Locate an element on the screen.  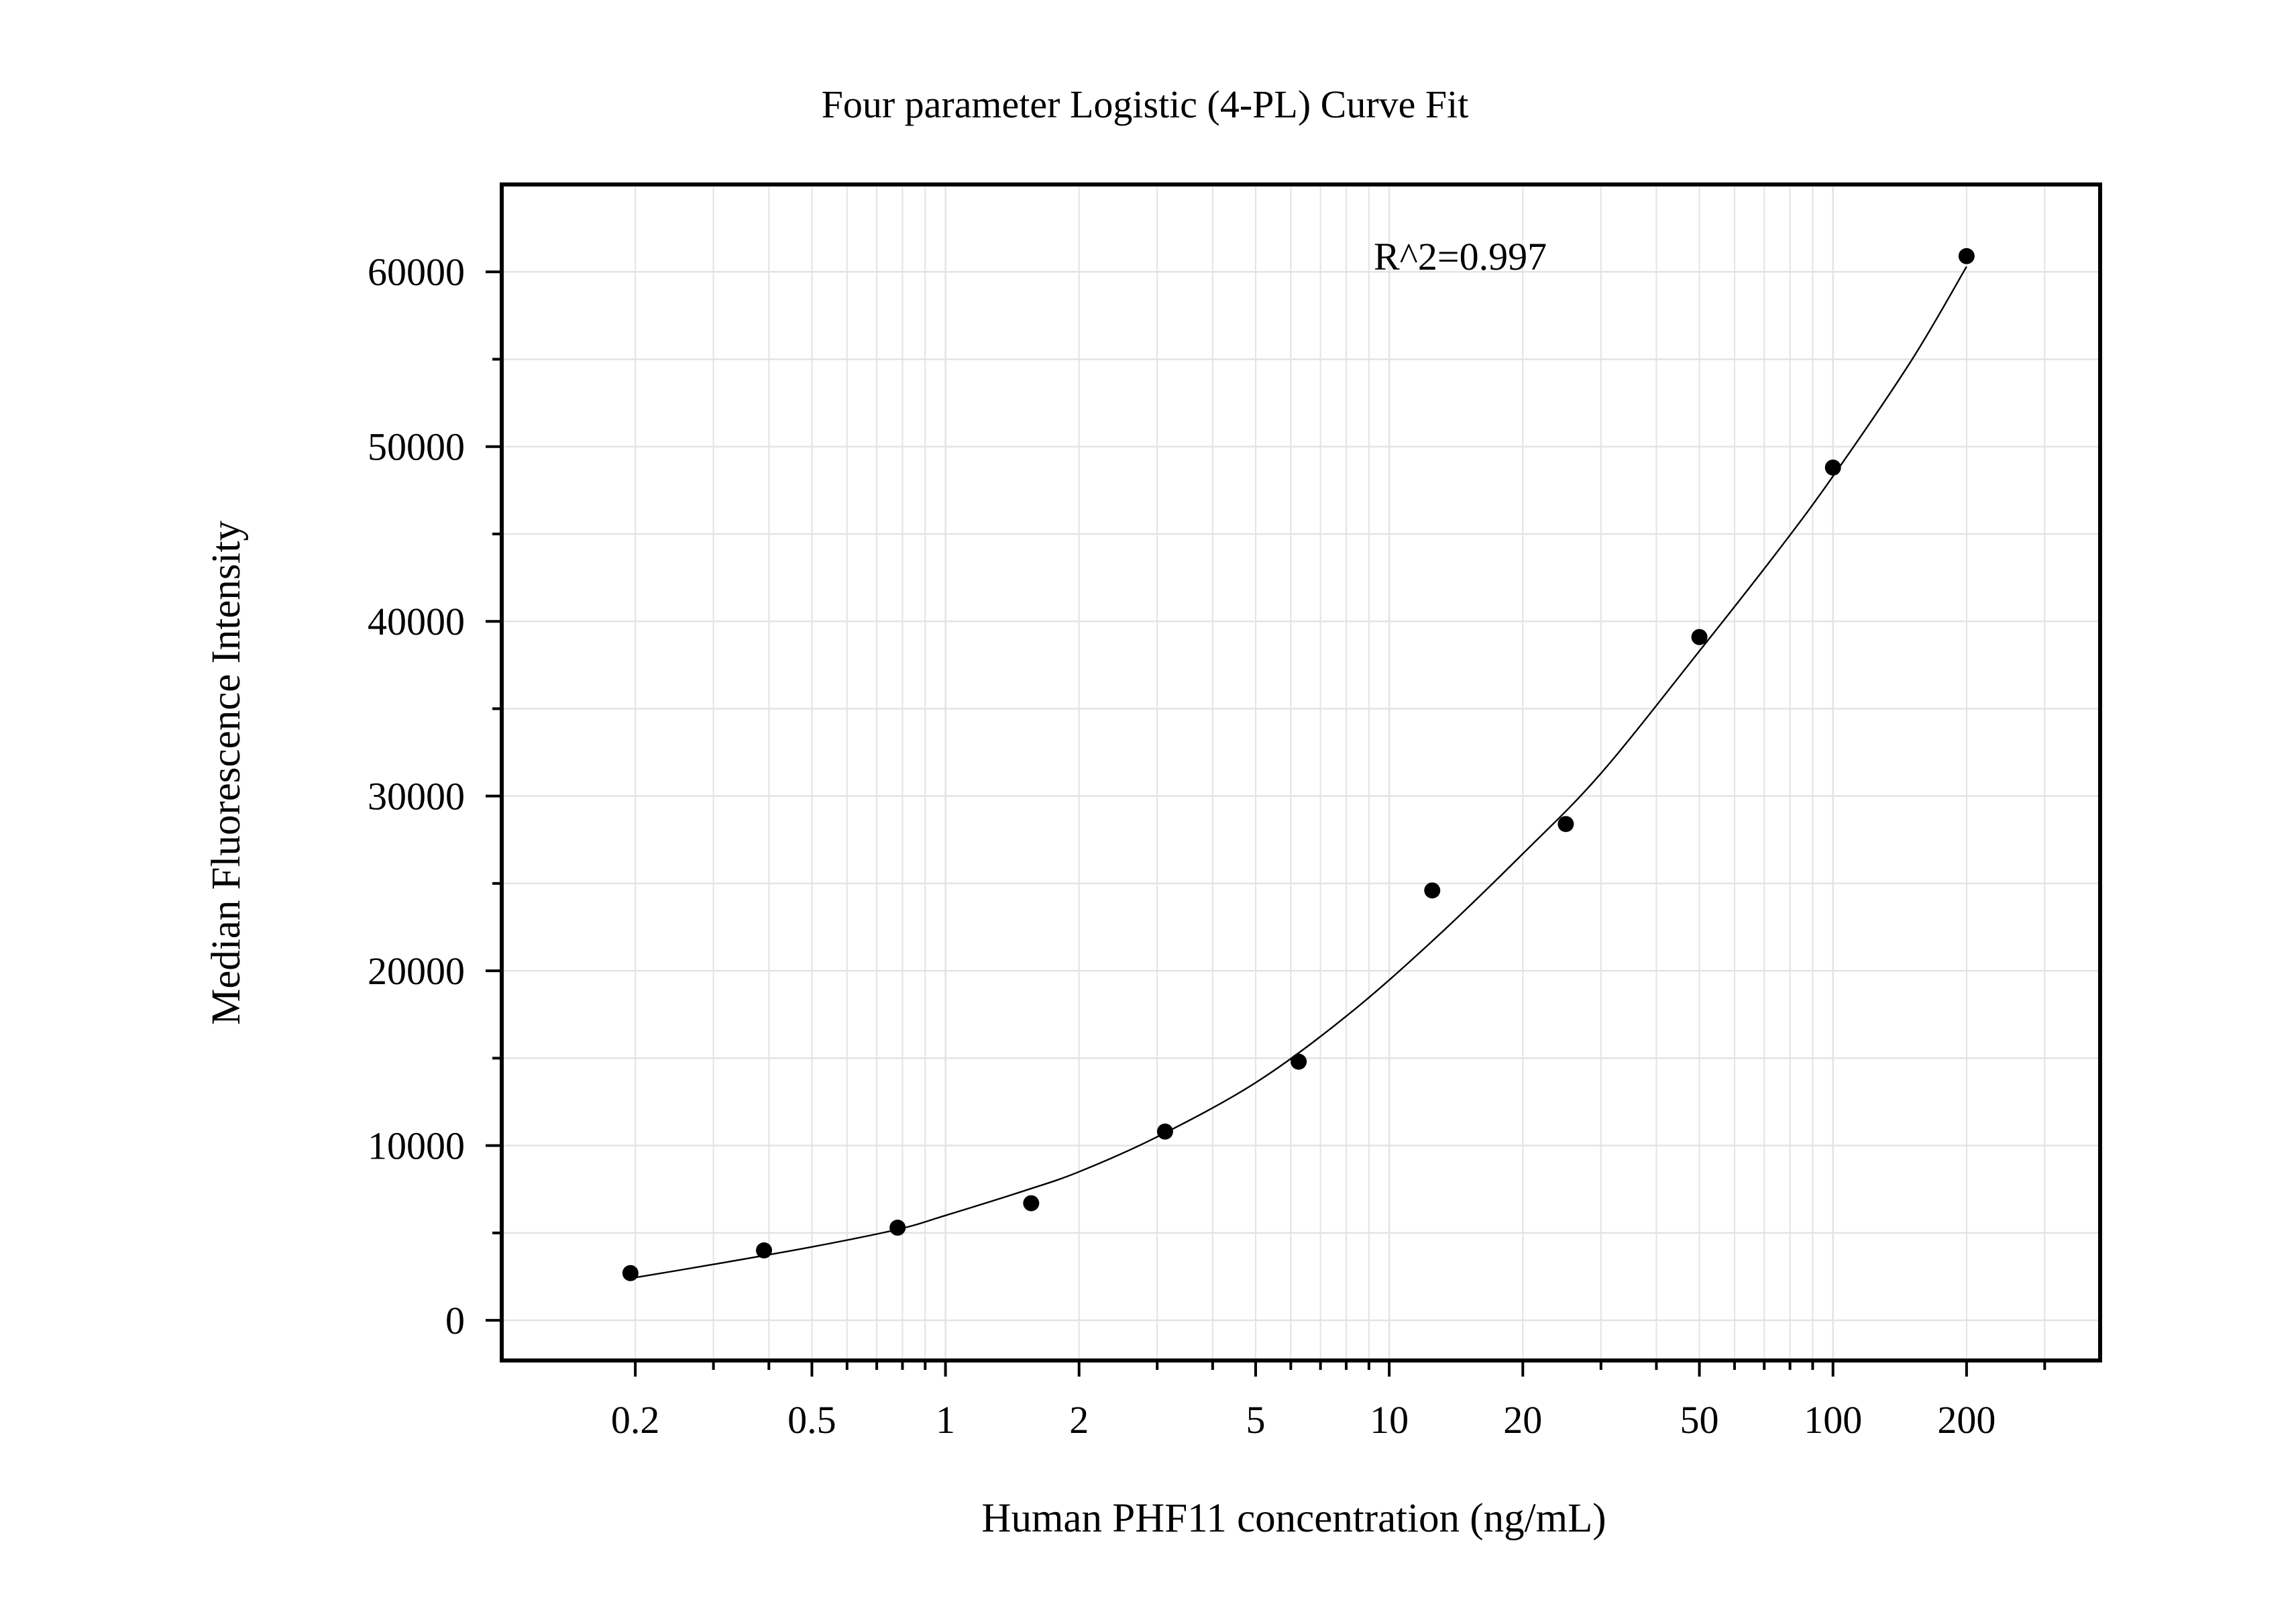
y-tick-label: 40000 is located at coordinates (416, 621).